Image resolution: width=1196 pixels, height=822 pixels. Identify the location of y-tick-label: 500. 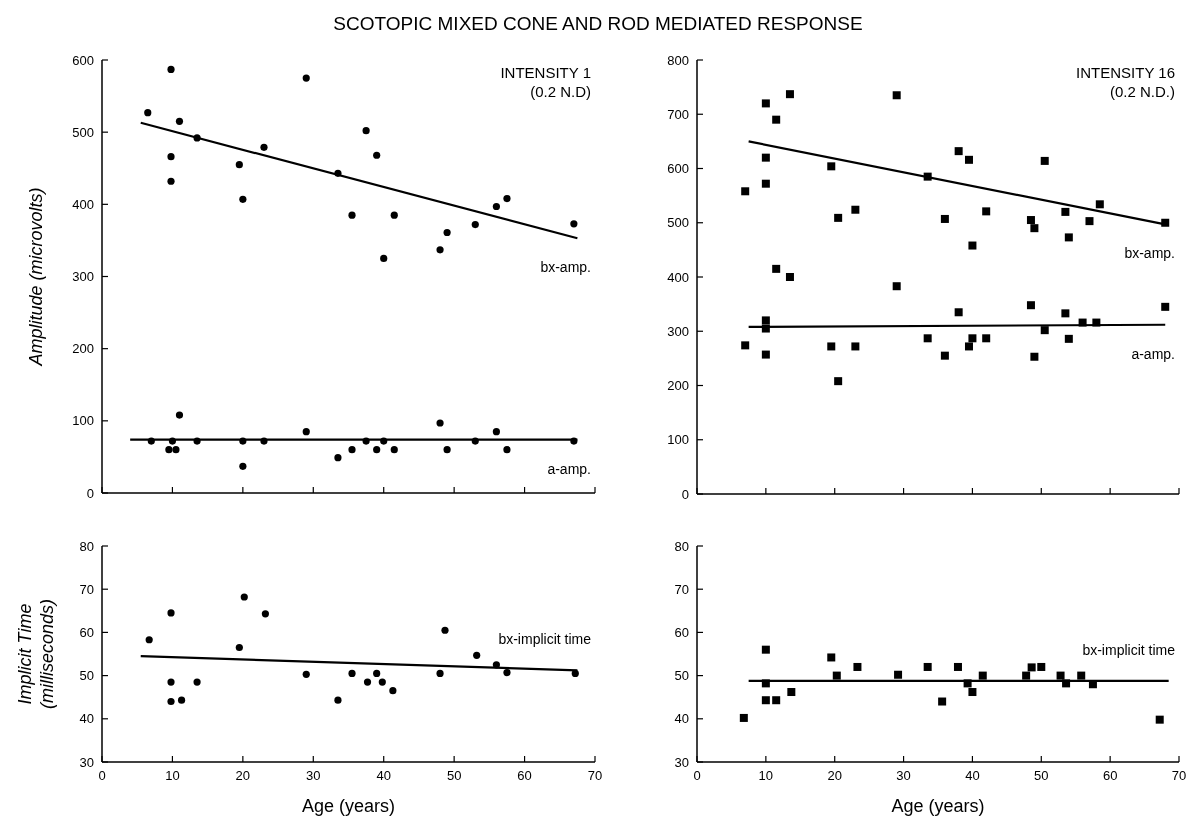
(678, 223).